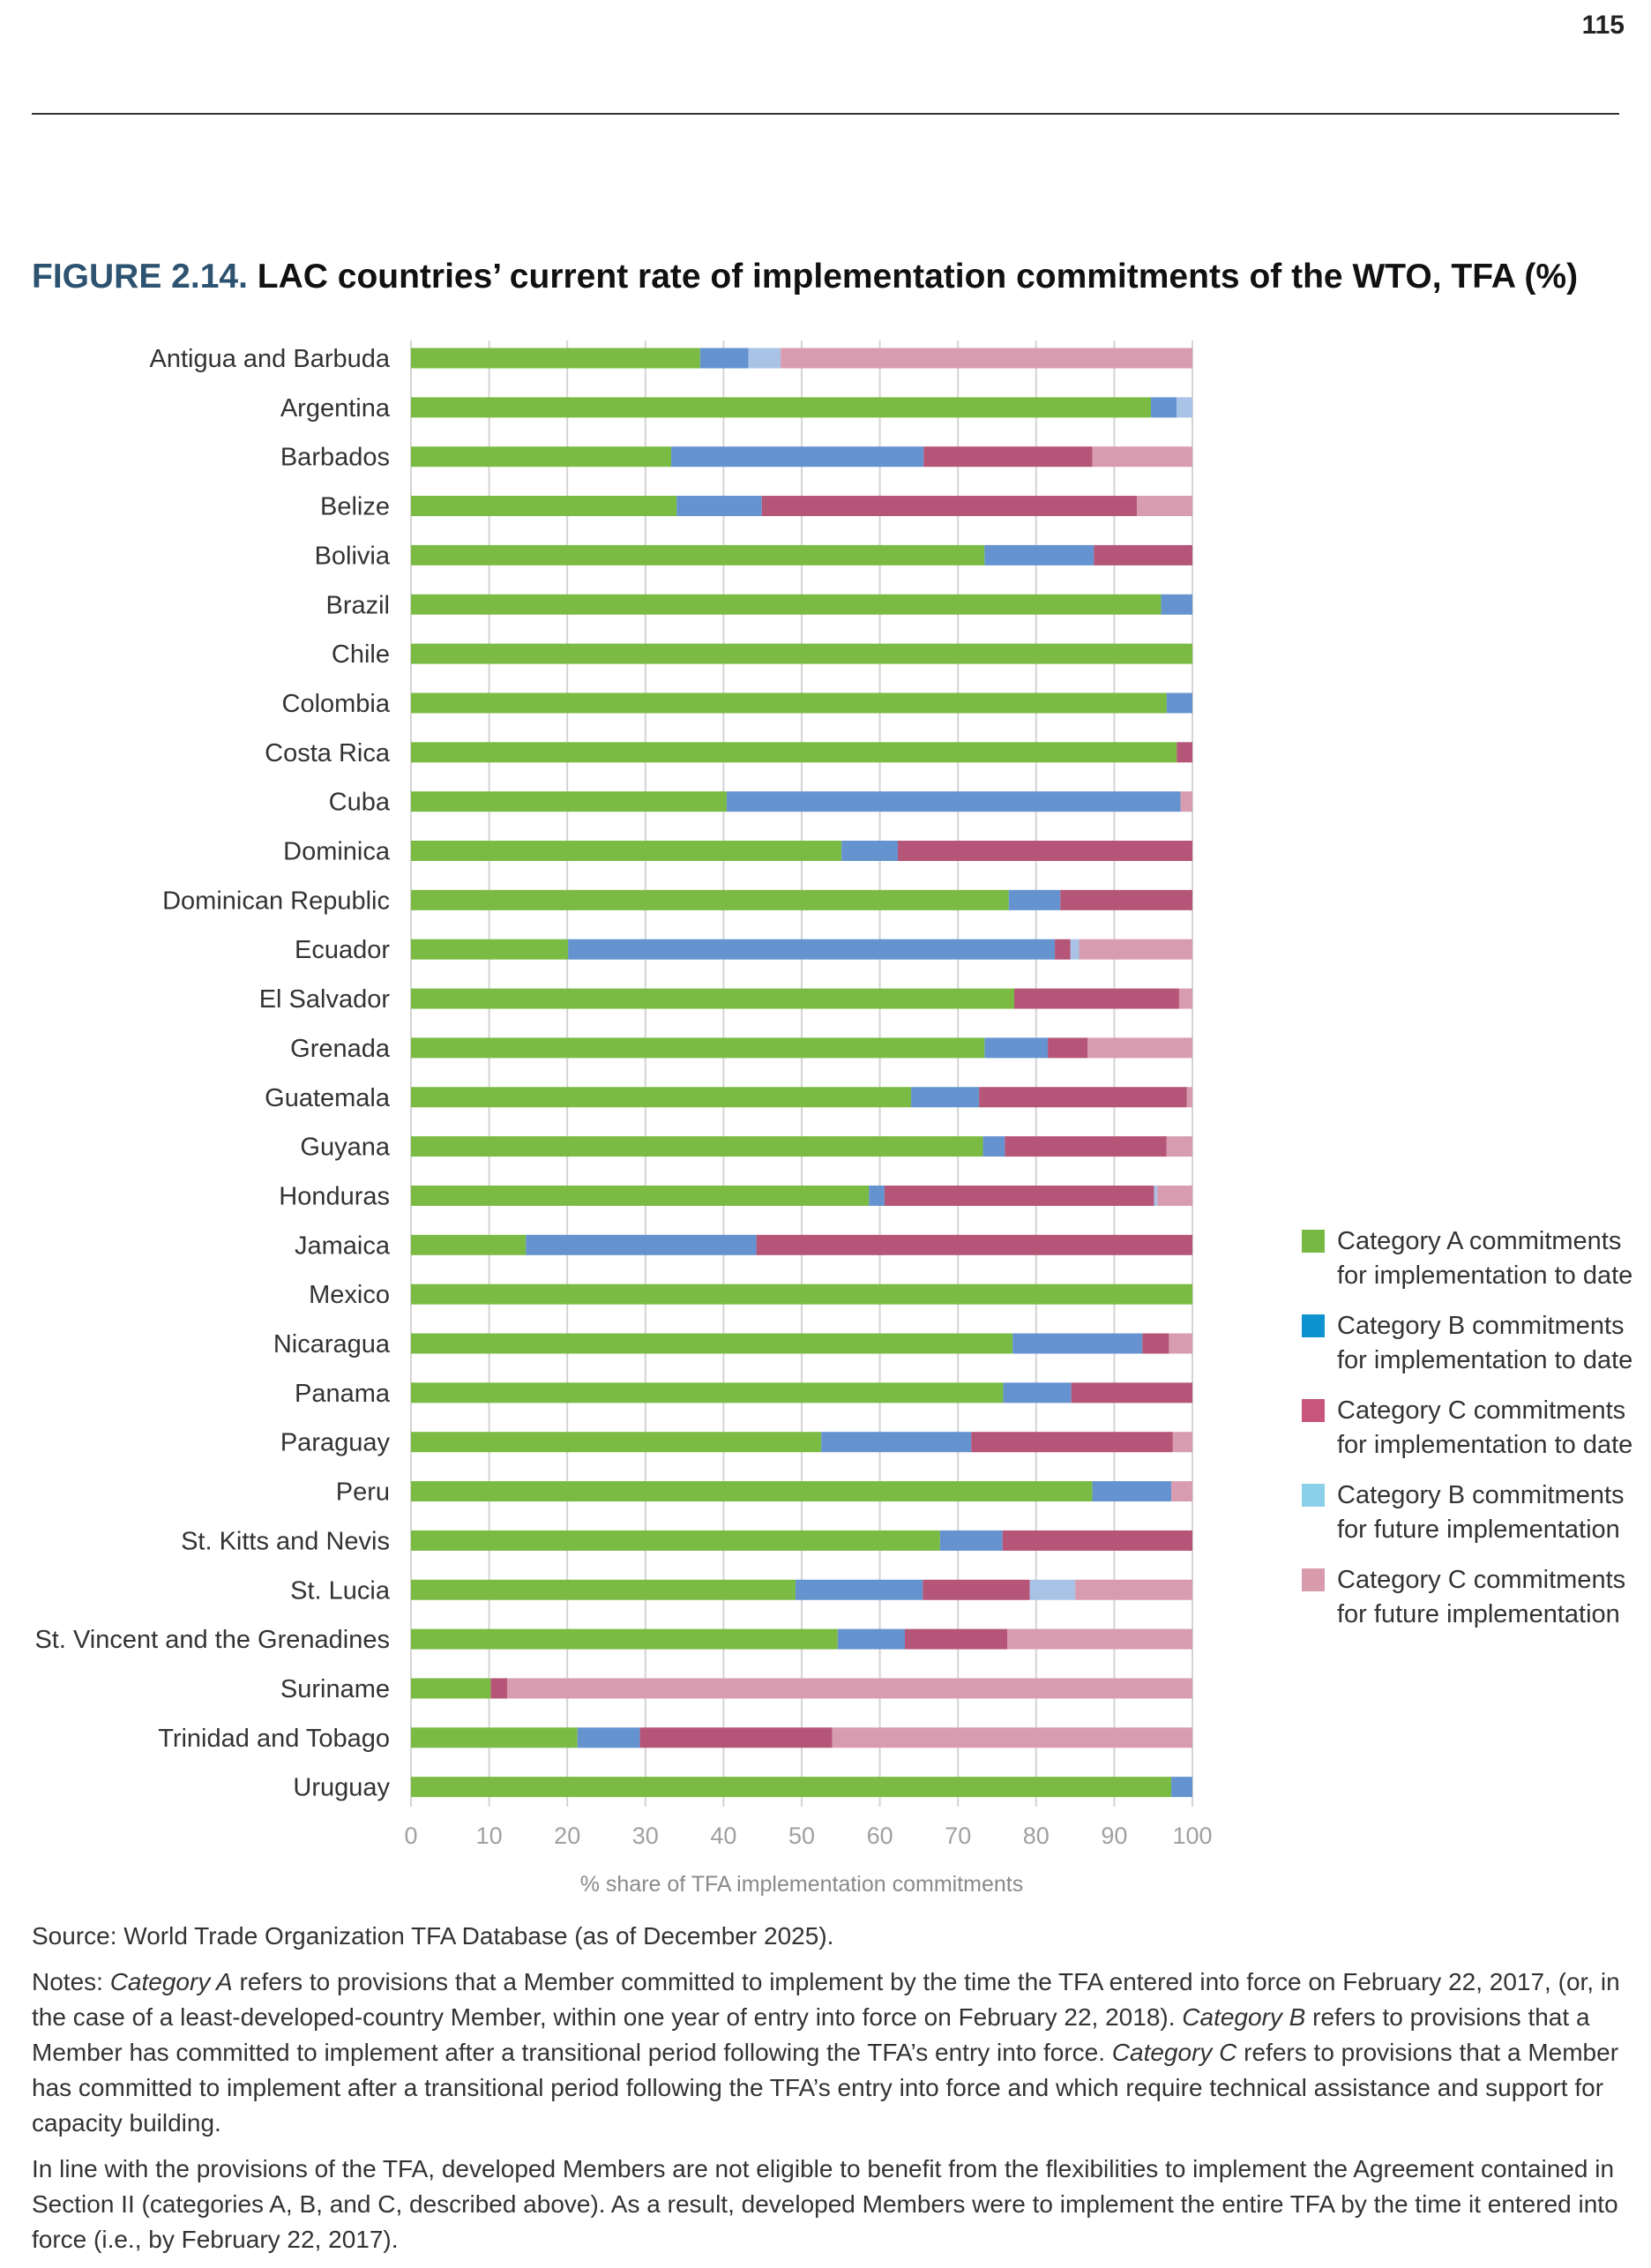 Image resolution: width=1651 pixels, height=2268 pixels. I want to click on category-label: Uruguay, so click(341, 1788).